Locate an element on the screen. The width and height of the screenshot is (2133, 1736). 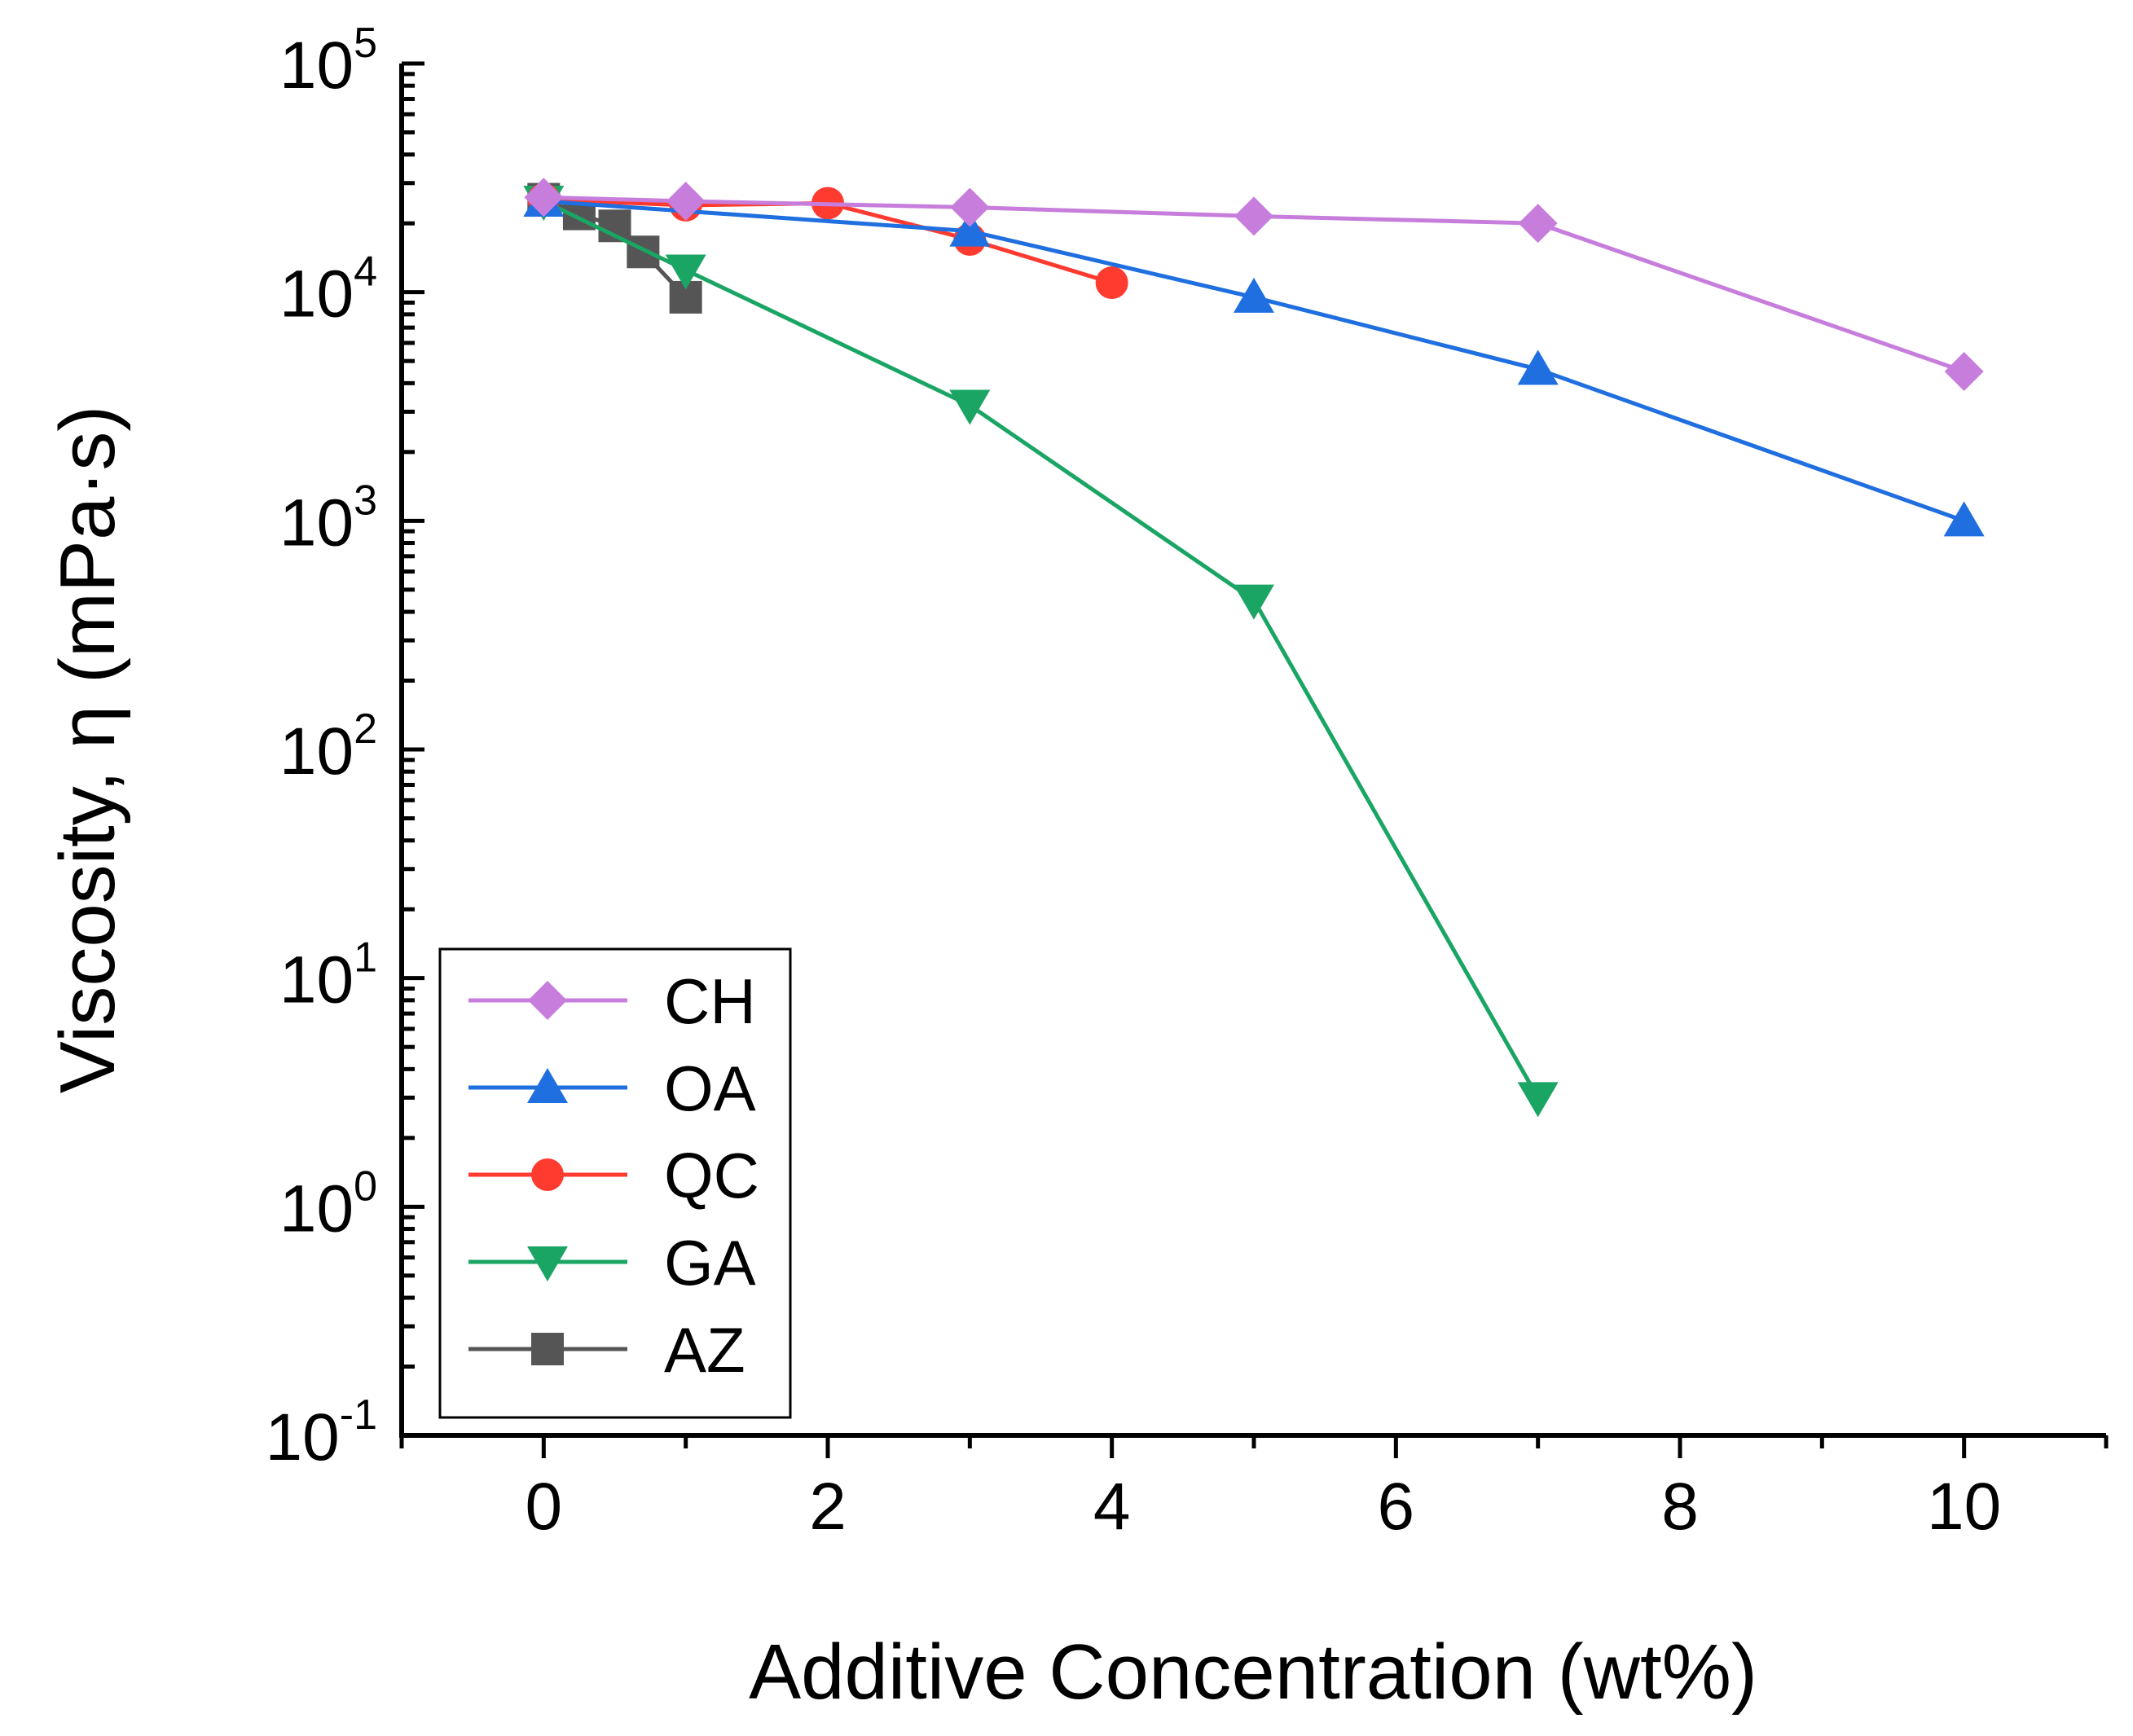
x-tick-label: 6 is located at coordinates (1397, 1507).